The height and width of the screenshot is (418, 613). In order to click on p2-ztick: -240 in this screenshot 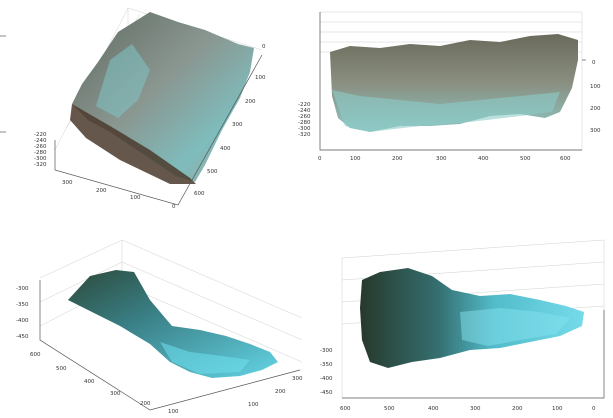, I will do `click(304, 111)`.